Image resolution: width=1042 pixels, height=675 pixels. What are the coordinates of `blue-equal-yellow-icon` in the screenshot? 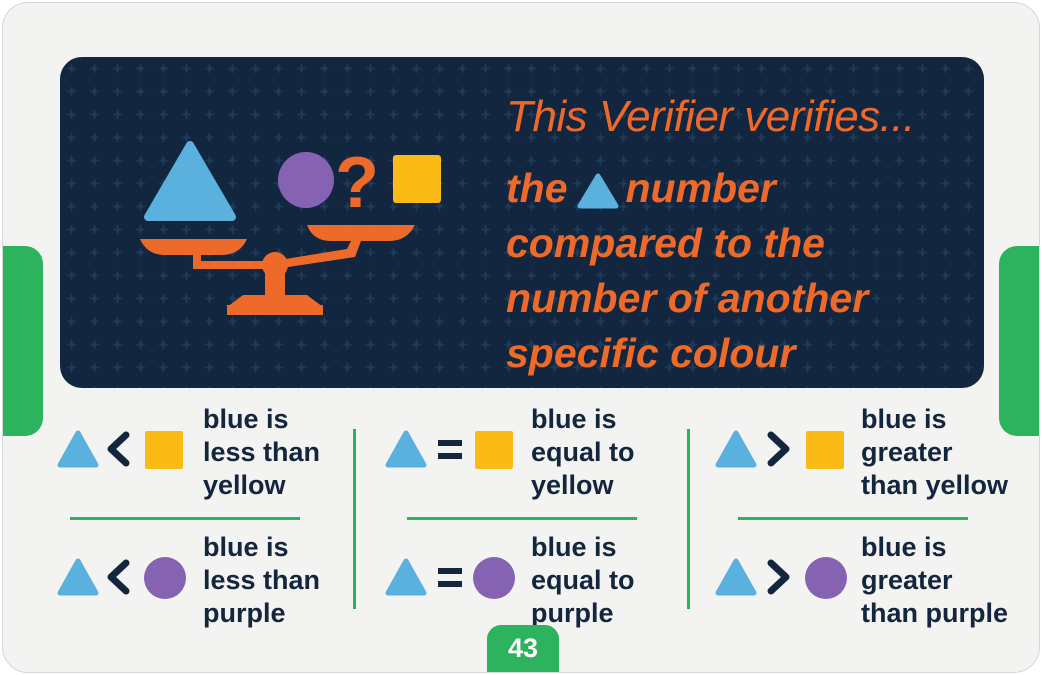 It's located at (449, 449).